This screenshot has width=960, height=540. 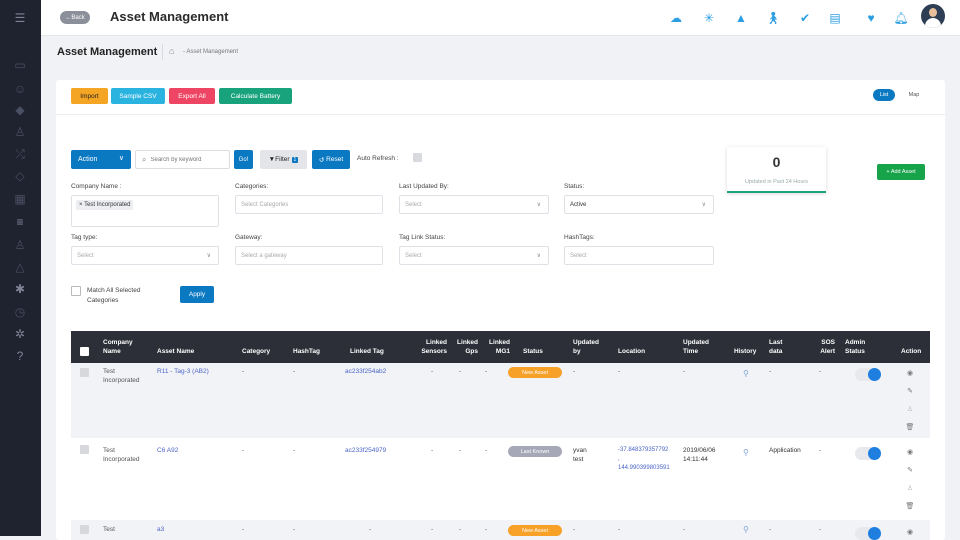 What do you see at coordinates (458, 347) in the screenshot?
I see `col-linked-gps: Linked Gps` at bounding box center [458, 347].